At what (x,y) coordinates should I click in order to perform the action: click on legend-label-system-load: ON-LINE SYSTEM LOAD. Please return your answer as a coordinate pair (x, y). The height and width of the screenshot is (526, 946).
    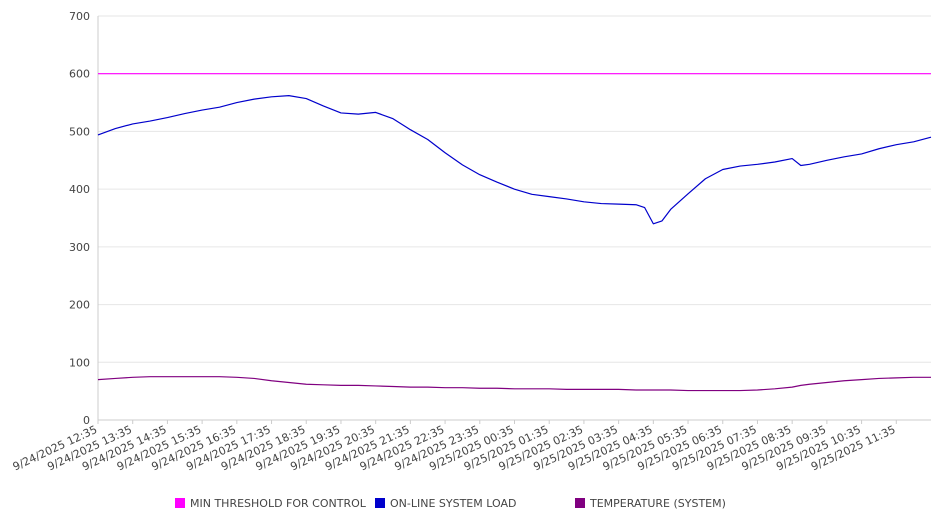
    Looking at the image, I should click on (453, 503).